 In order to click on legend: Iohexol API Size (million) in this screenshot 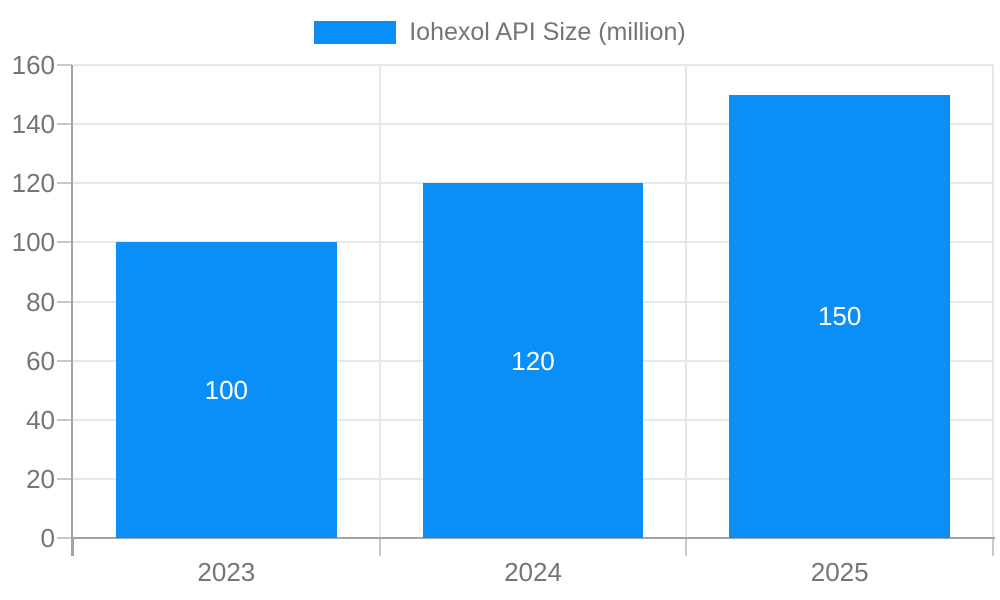, I will do `click(500, 32)`.